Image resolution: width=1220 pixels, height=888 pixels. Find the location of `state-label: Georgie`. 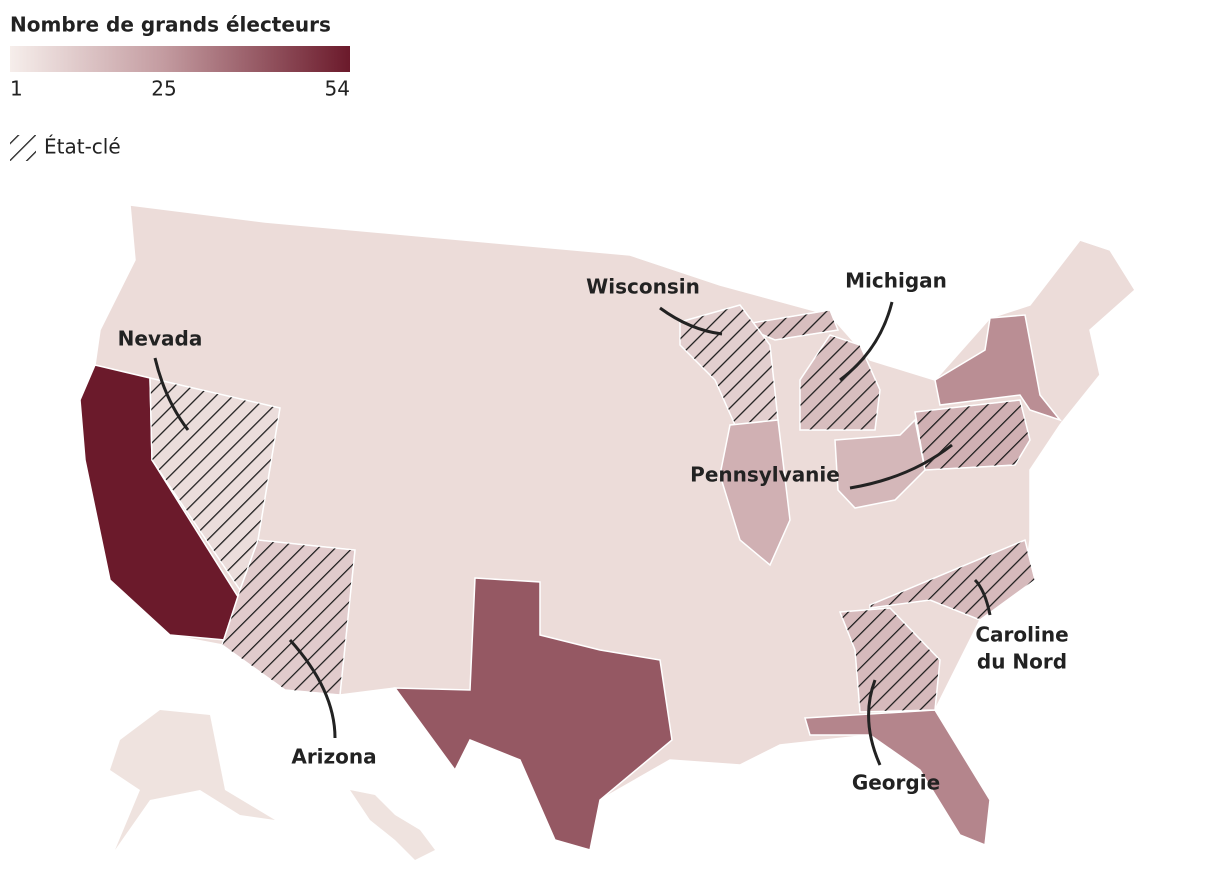

state-label: Georgie is located at coordinates (896, 783).